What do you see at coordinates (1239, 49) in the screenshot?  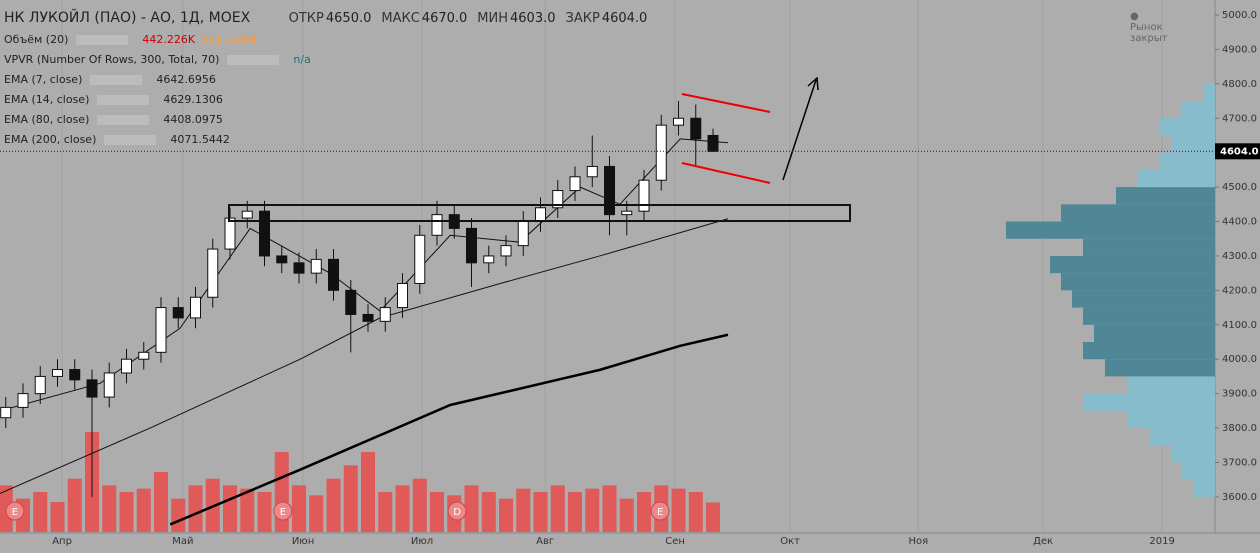 I see `y-tick-label: 4900.0` at bounding box center [1239, 49].